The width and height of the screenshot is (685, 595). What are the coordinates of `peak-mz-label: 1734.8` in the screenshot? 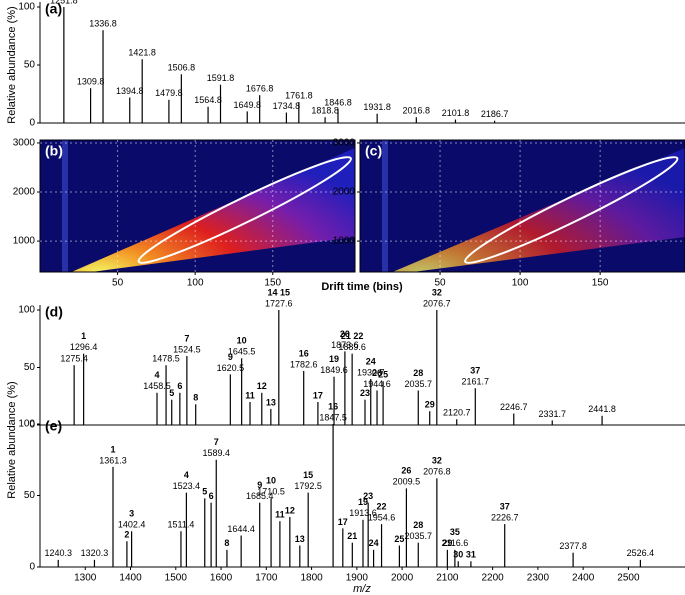 It's located at (287, 106).